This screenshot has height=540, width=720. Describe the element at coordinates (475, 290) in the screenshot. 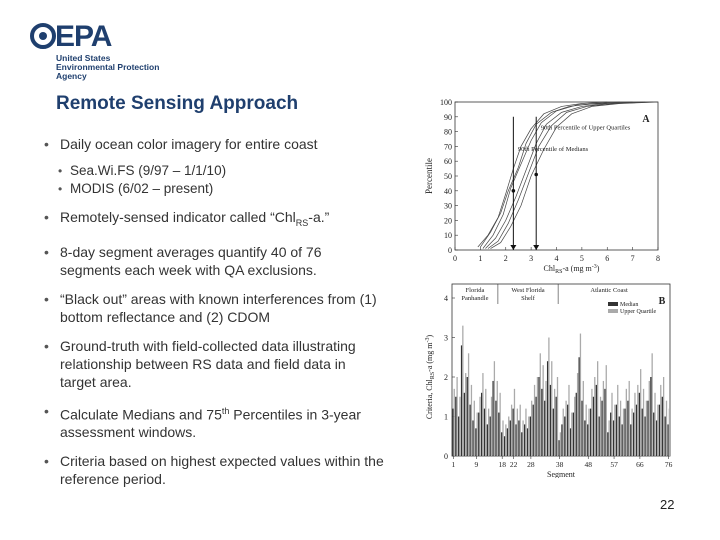

I see `region-label: Florida` at that location.